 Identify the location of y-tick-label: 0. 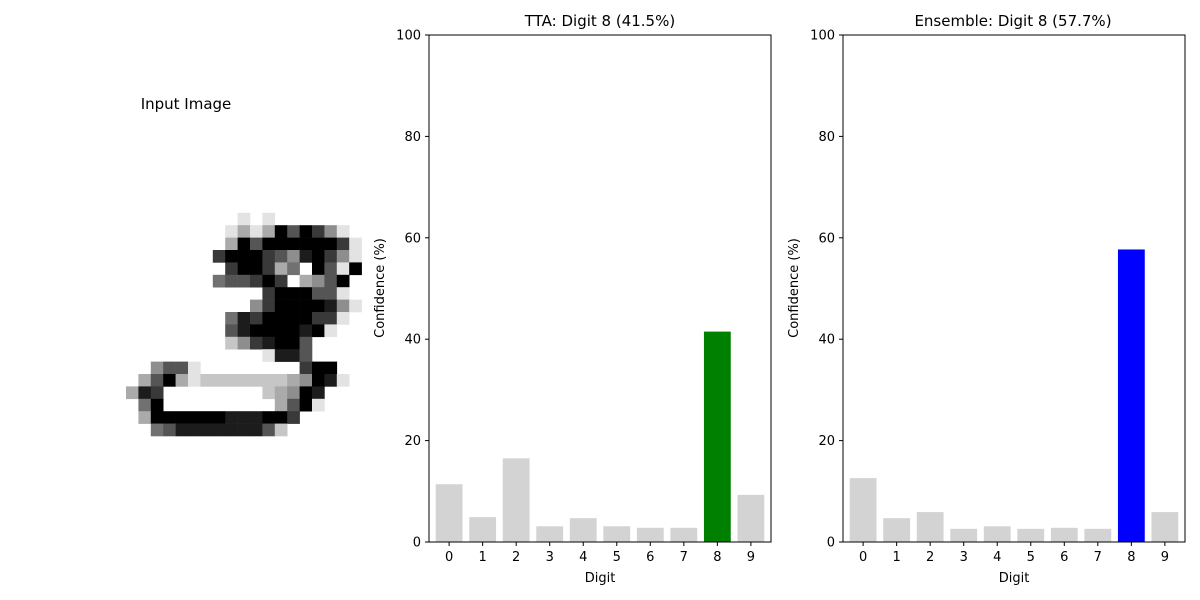
(831, 543).